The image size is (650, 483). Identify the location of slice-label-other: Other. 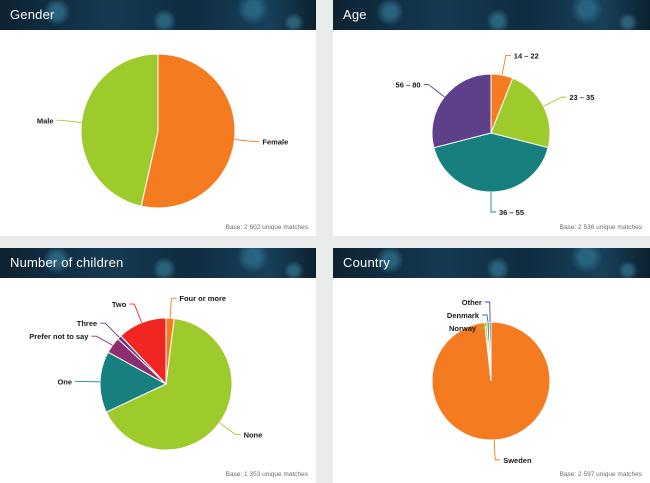
(472, 302).